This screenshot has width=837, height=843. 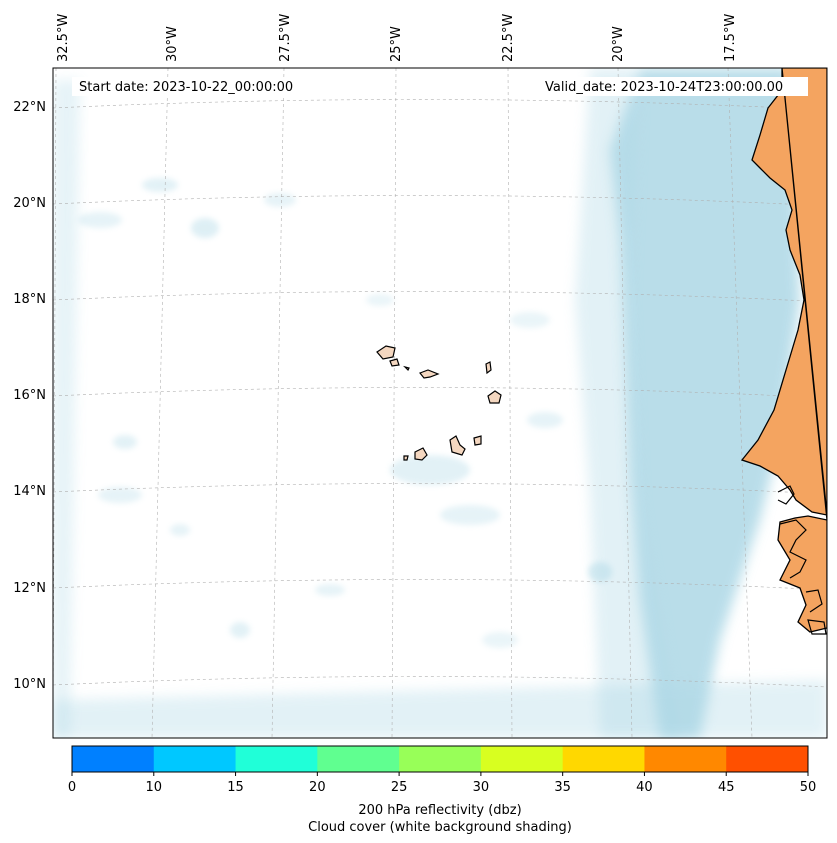 What do you see at coordinates (439, 810) in the screenshot?
I see `colorbar-label-line1: 200 hPa reflectivity (dbz)` at bounding box center [439, 810].